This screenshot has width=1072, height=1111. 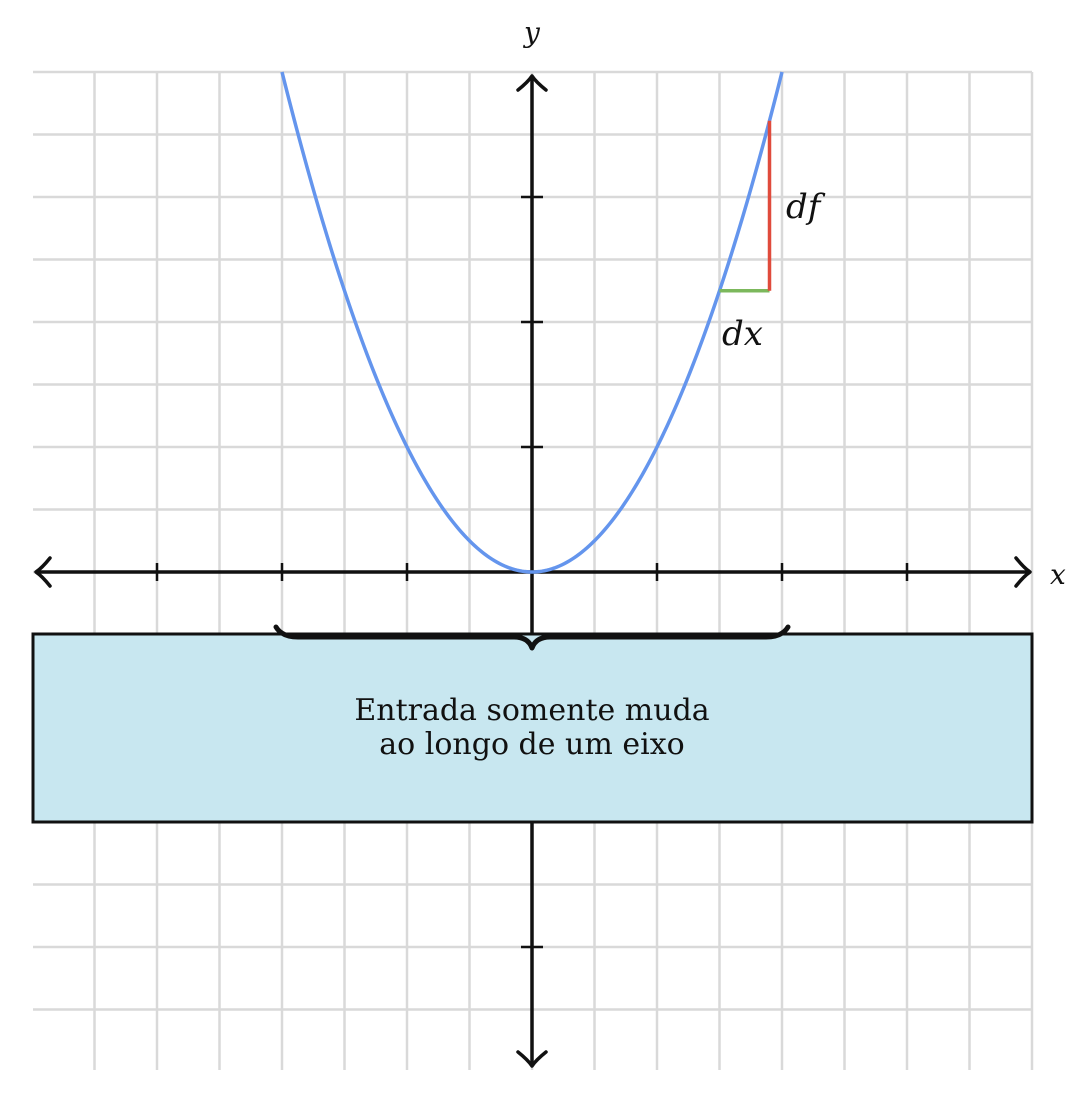 What do you see at coordinates (532, 83) in the screenshot?
I see `y-axis-top-arrow-icon` at bounding box center [532, 83].